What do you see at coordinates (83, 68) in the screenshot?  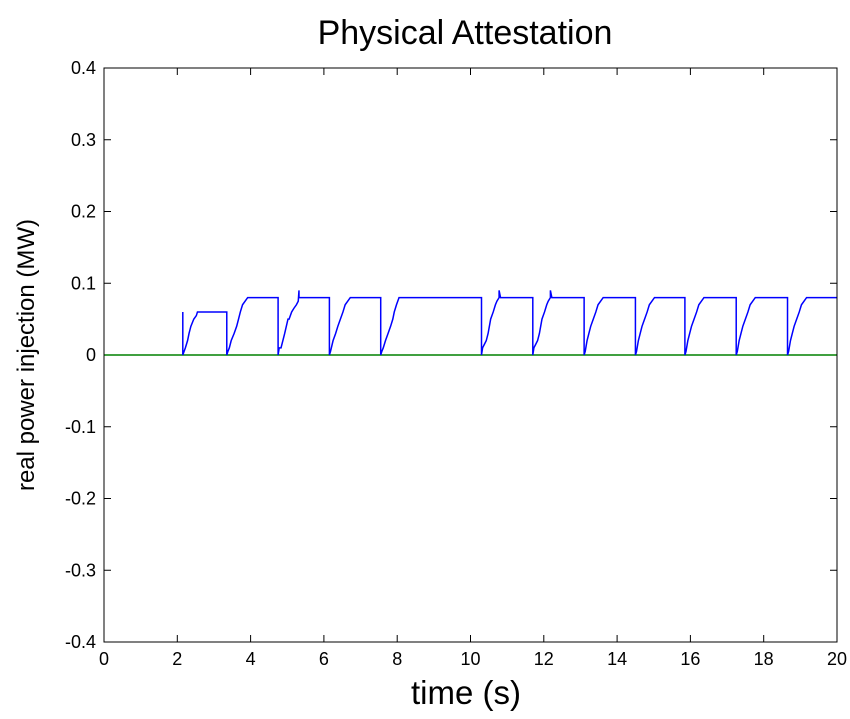 I see `y-tick-label: 0.4` at bounding box center [83, 68].